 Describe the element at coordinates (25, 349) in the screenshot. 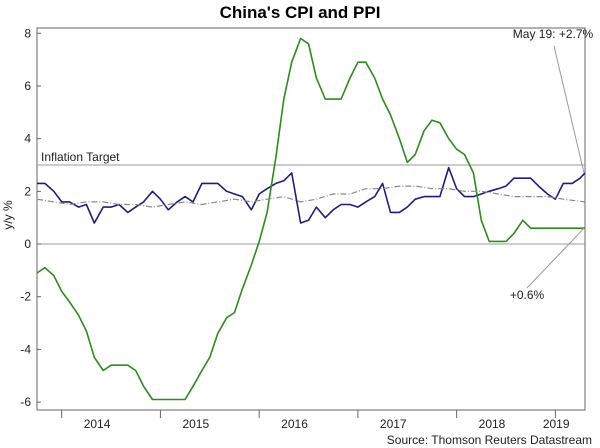

I see `y-tick-label: -4` at that location.